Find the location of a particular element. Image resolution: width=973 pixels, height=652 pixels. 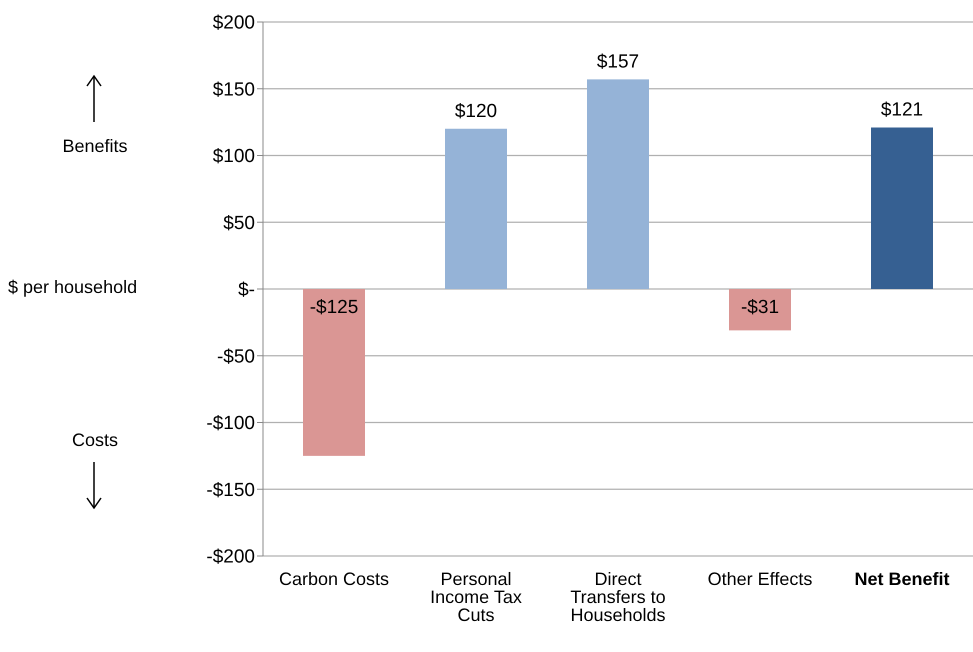

y-tick-label: -$50 is located at coordinates (235, 357).